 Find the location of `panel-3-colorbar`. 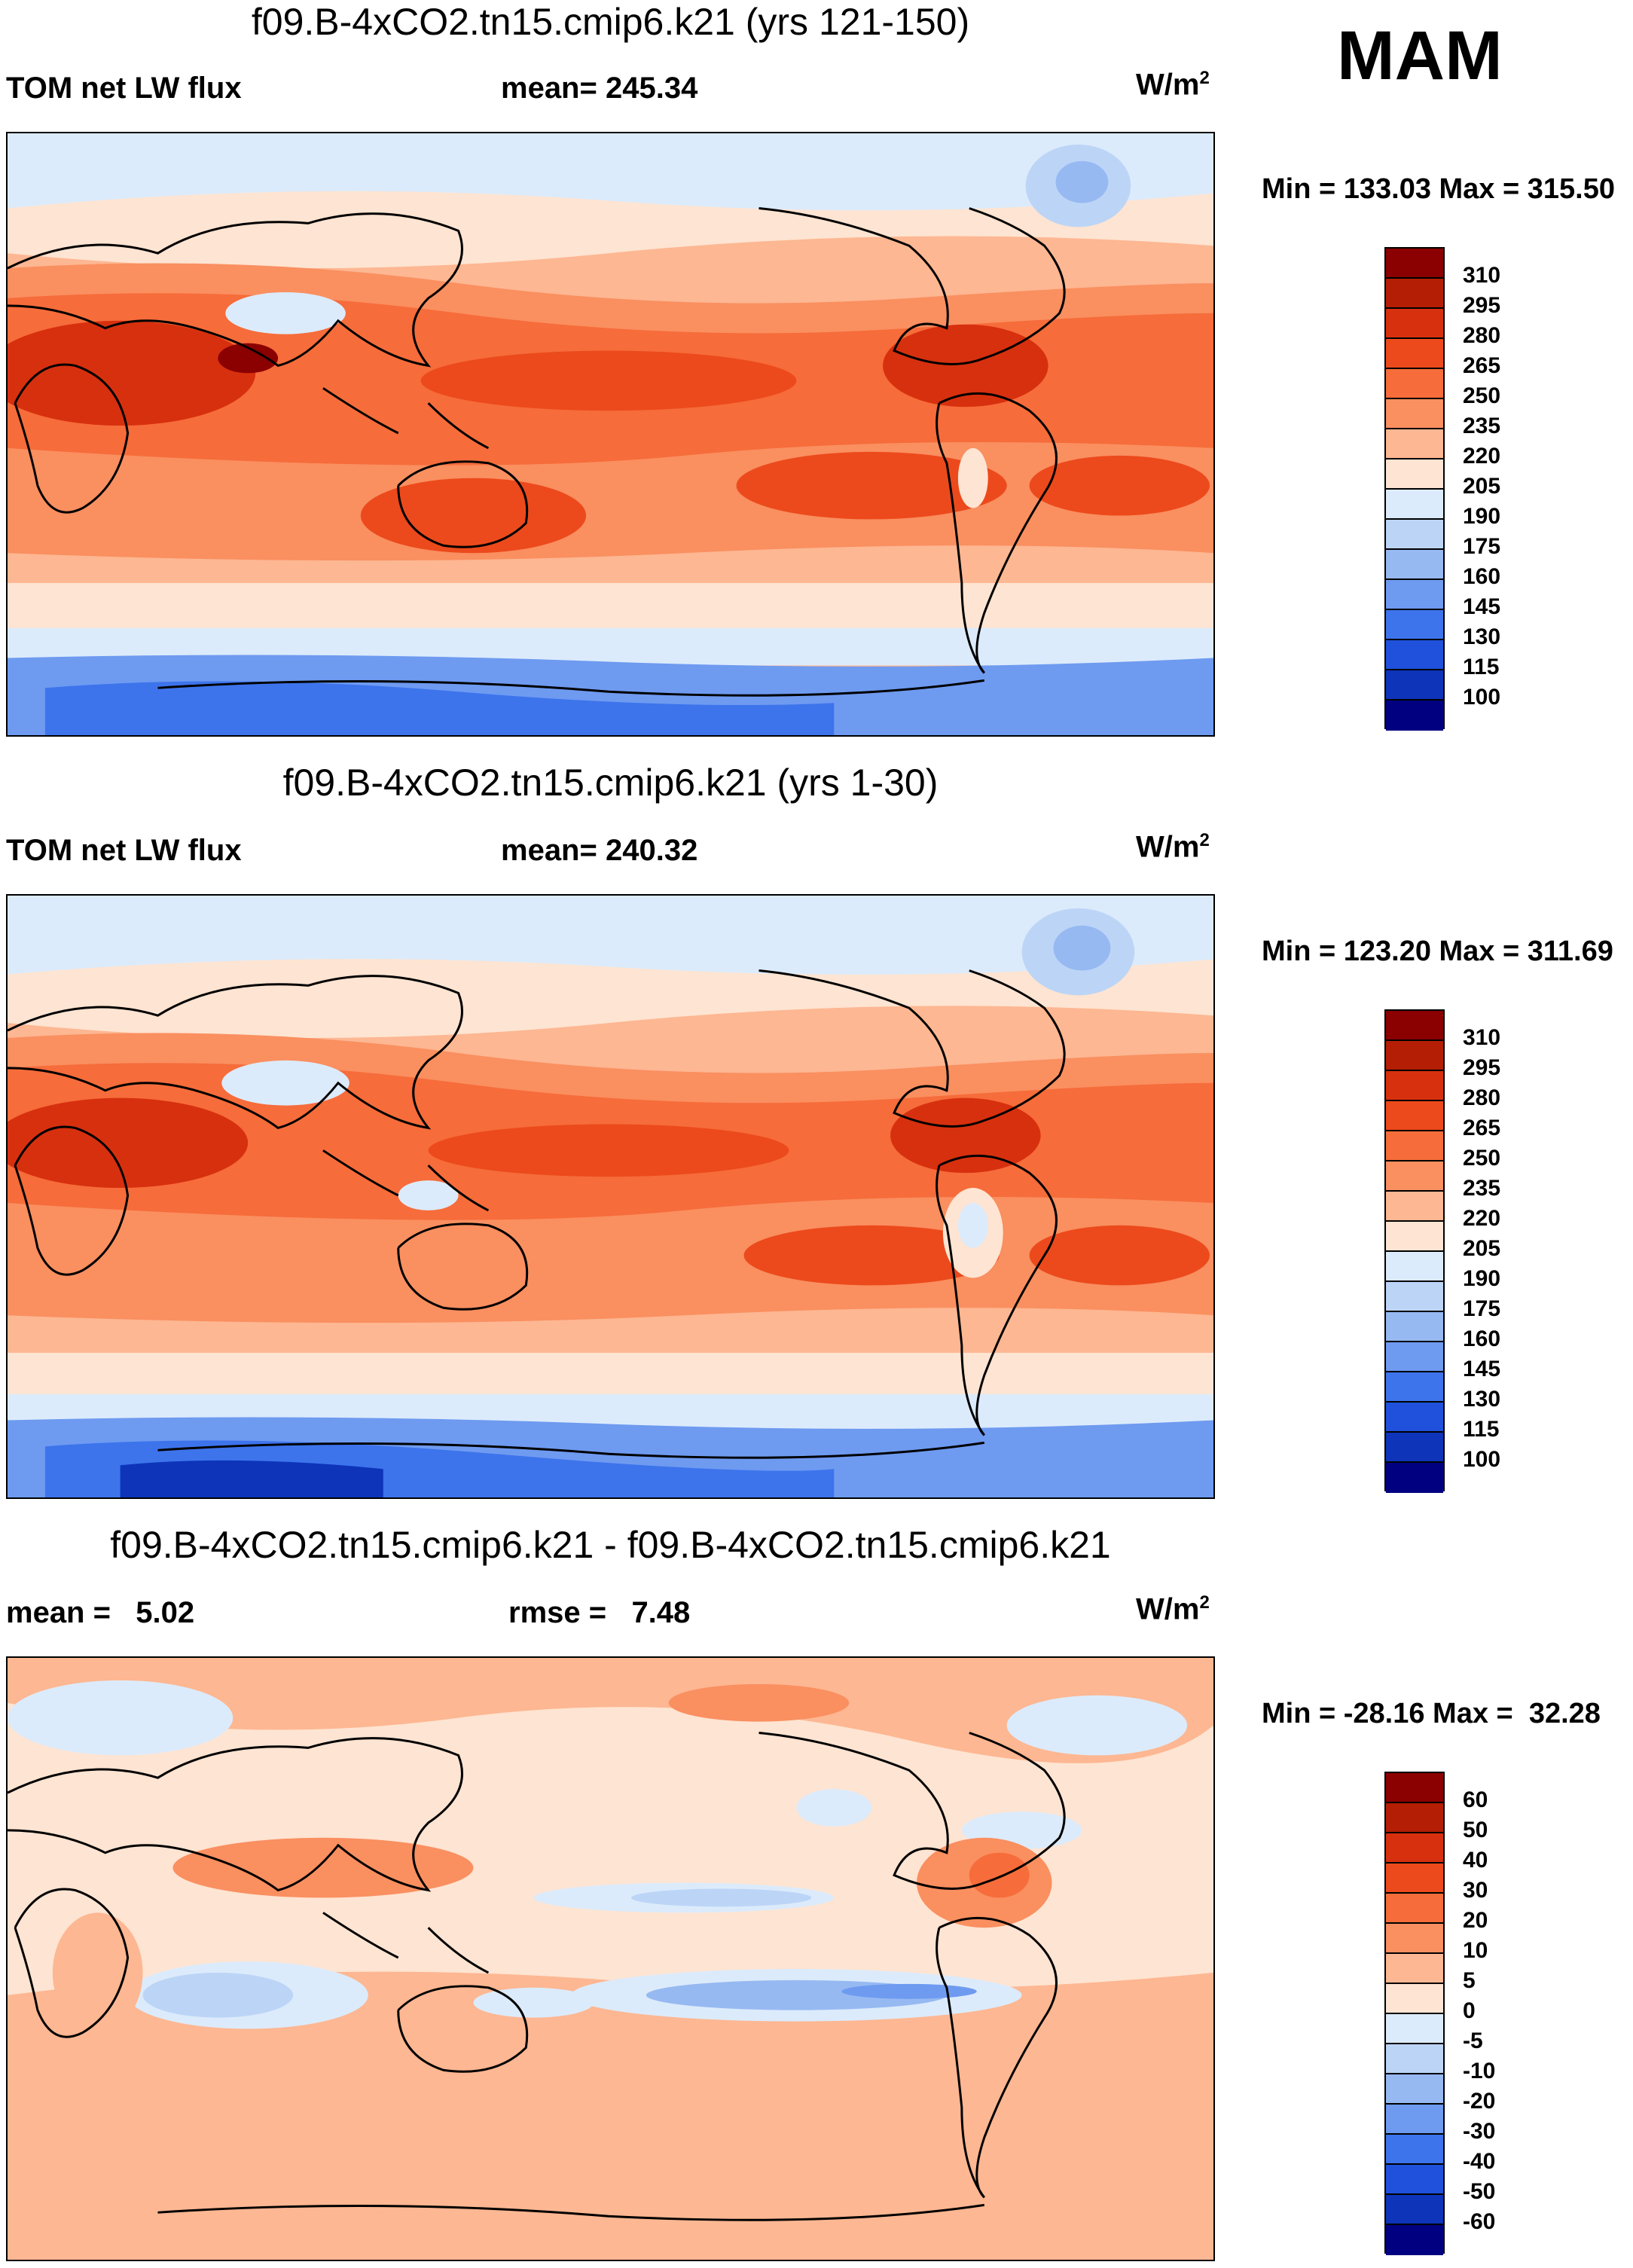

panel-3-colorbar is located at coordinates (1414, 2013).